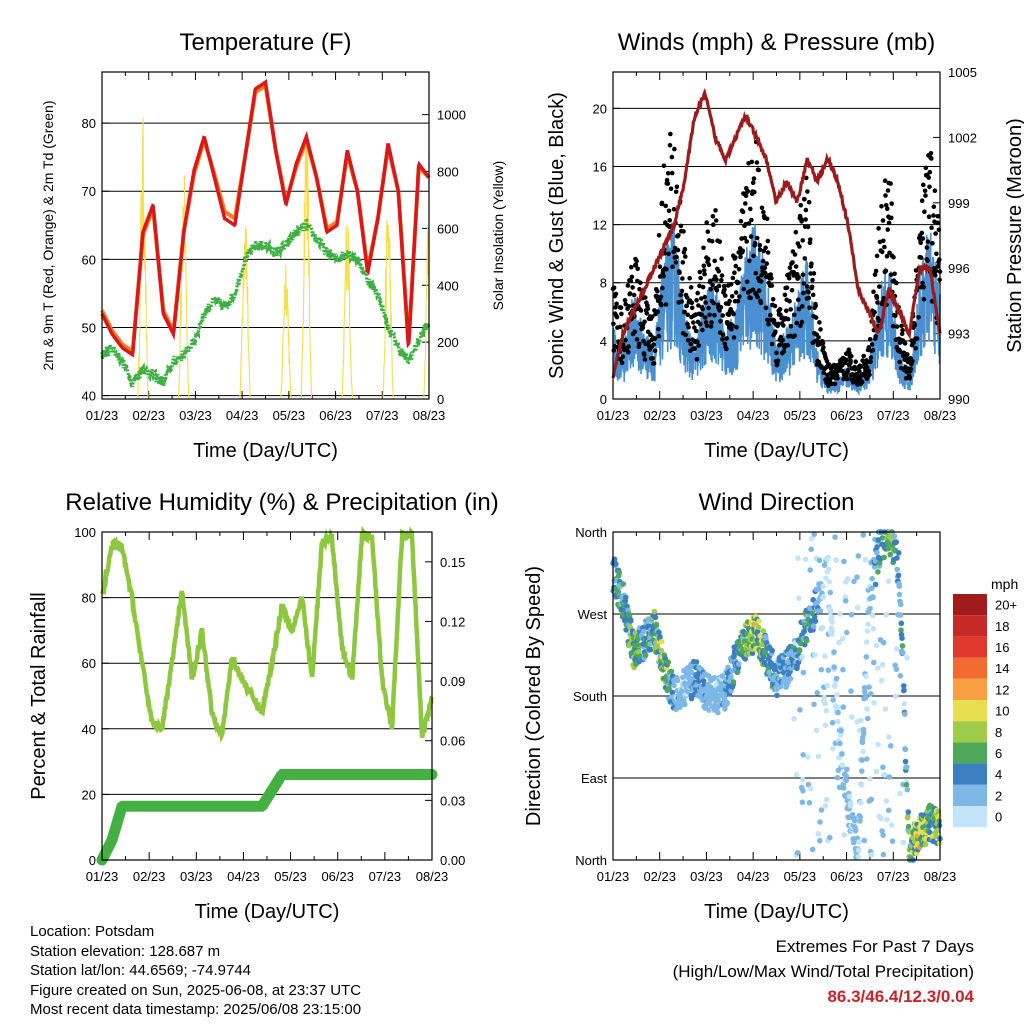  Describe the element at coordinates (659, 876) in the screenshot. I see `x-tick-label: 02/23` at that location.